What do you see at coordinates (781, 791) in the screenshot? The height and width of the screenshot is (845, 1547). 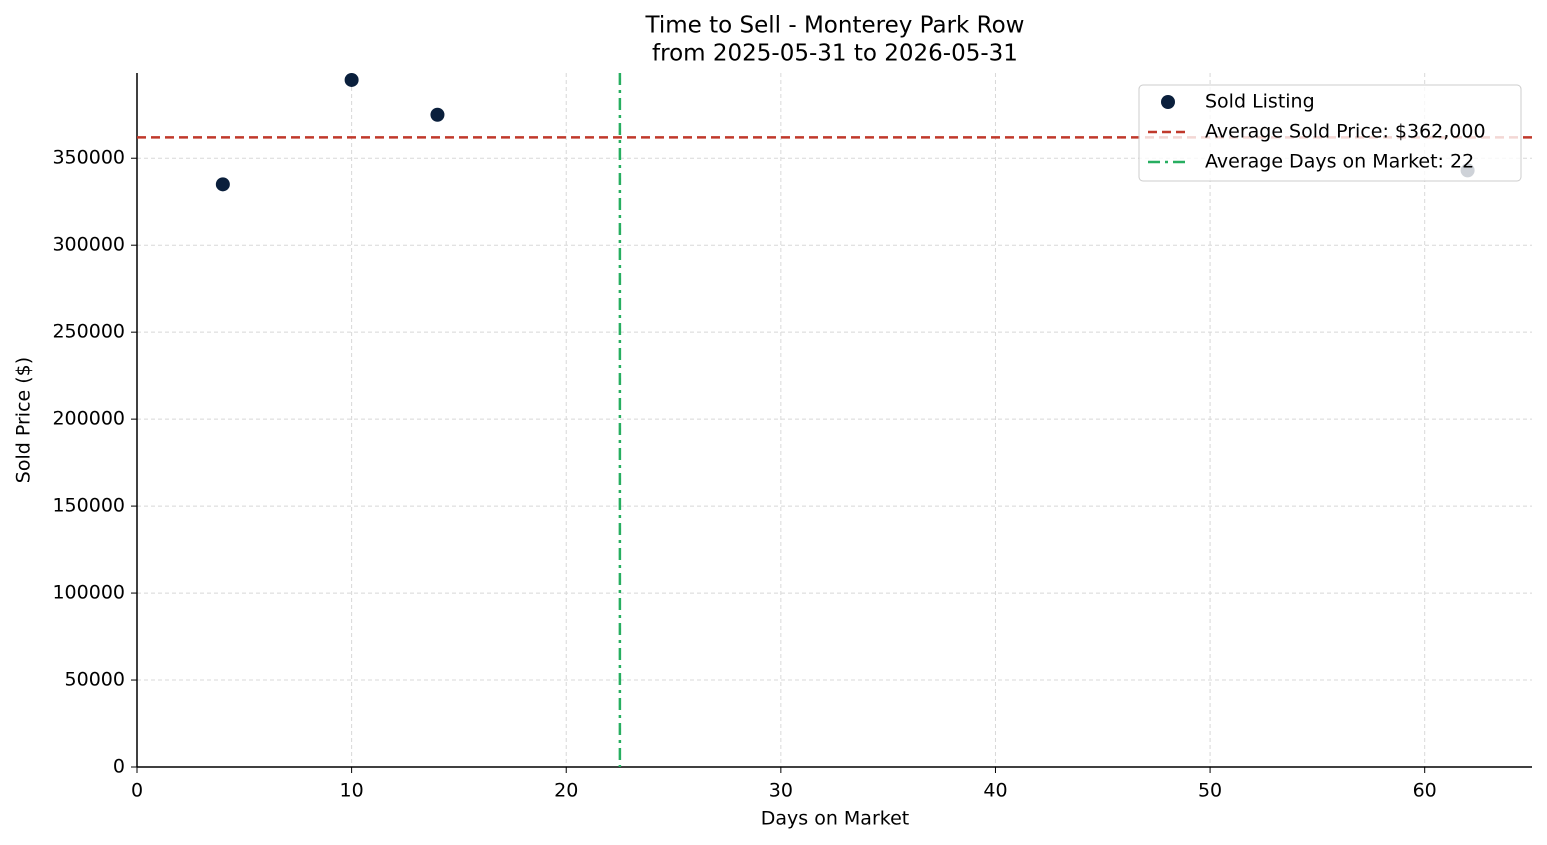 I see `x-tick-label: 30` at bounding box center [781, 791].